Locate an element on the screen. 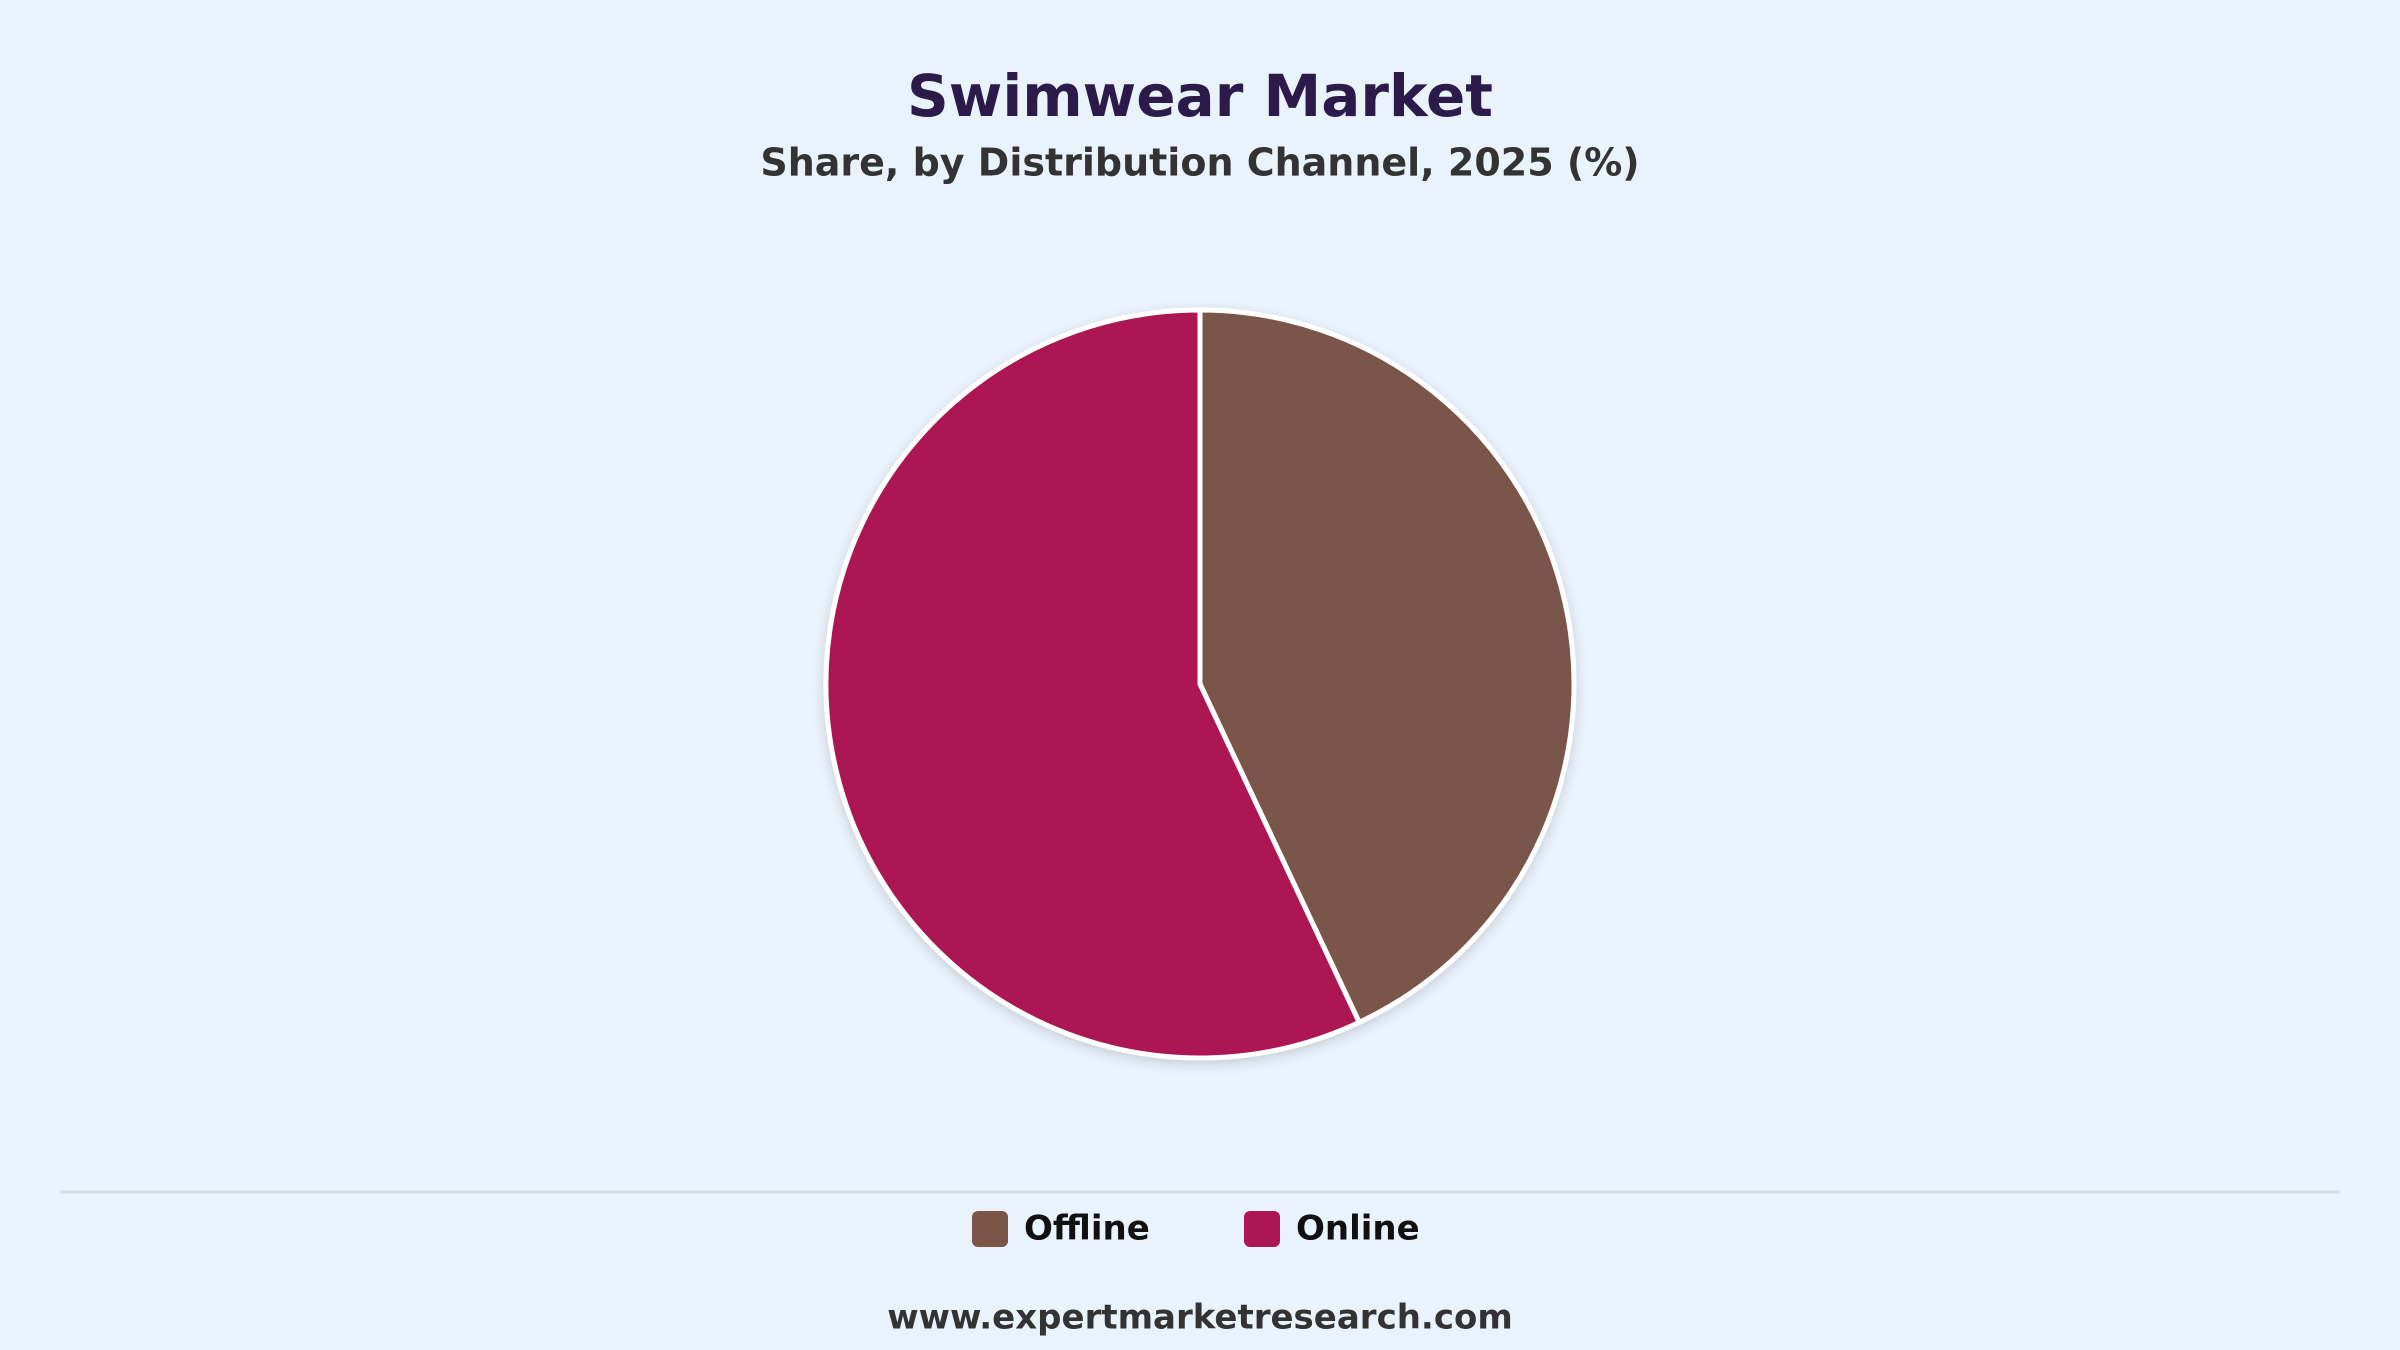 This screenshot has width=2400, height=1350. legend-label: Online is located at coordinates (1358, 1229).